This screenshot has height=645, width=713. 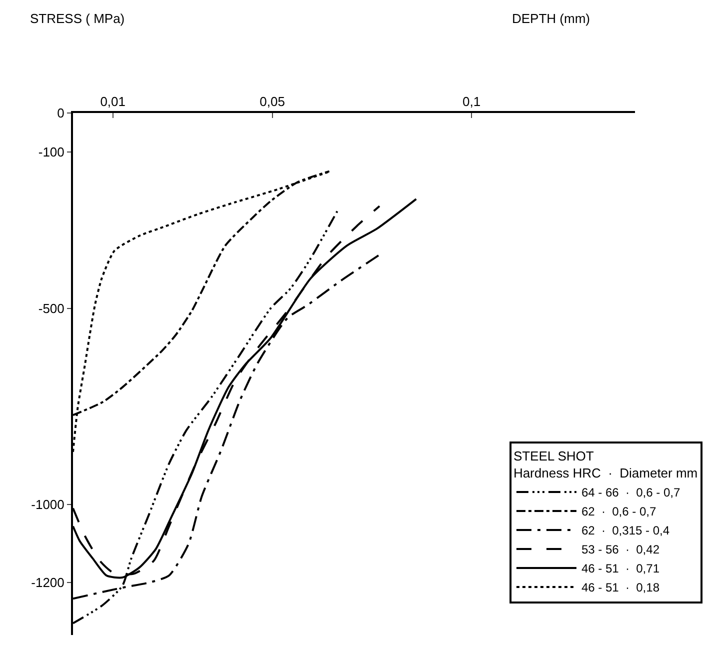 I want to click on legend-label: 53 - 56 · 0,42, so click(x=620, y=549).